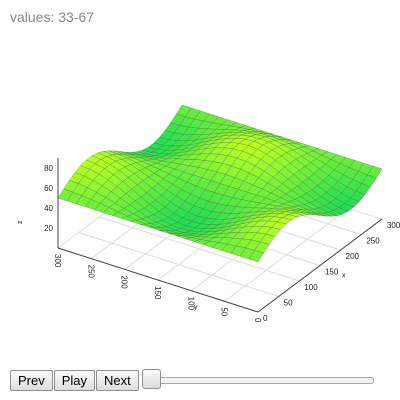 Image resolution: width=400 pixels, height=400 pixels. I want to click on grid-line-y, so click(286, 254).